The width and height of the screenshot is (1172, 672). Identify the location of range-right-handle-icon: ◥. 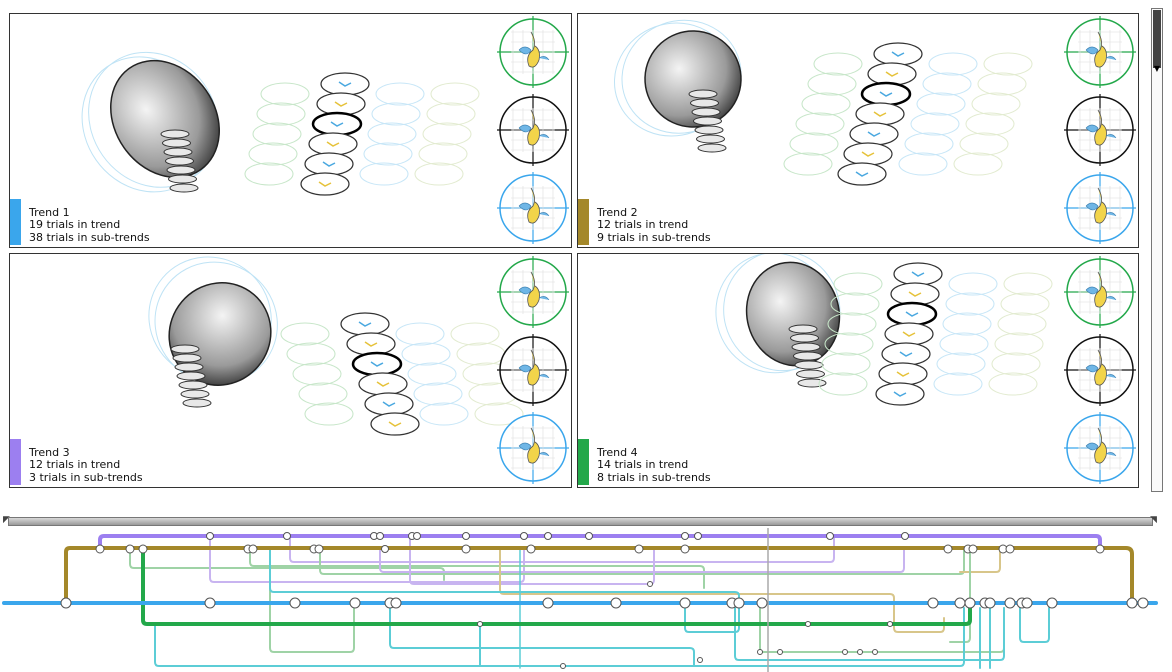
(1153, 520).